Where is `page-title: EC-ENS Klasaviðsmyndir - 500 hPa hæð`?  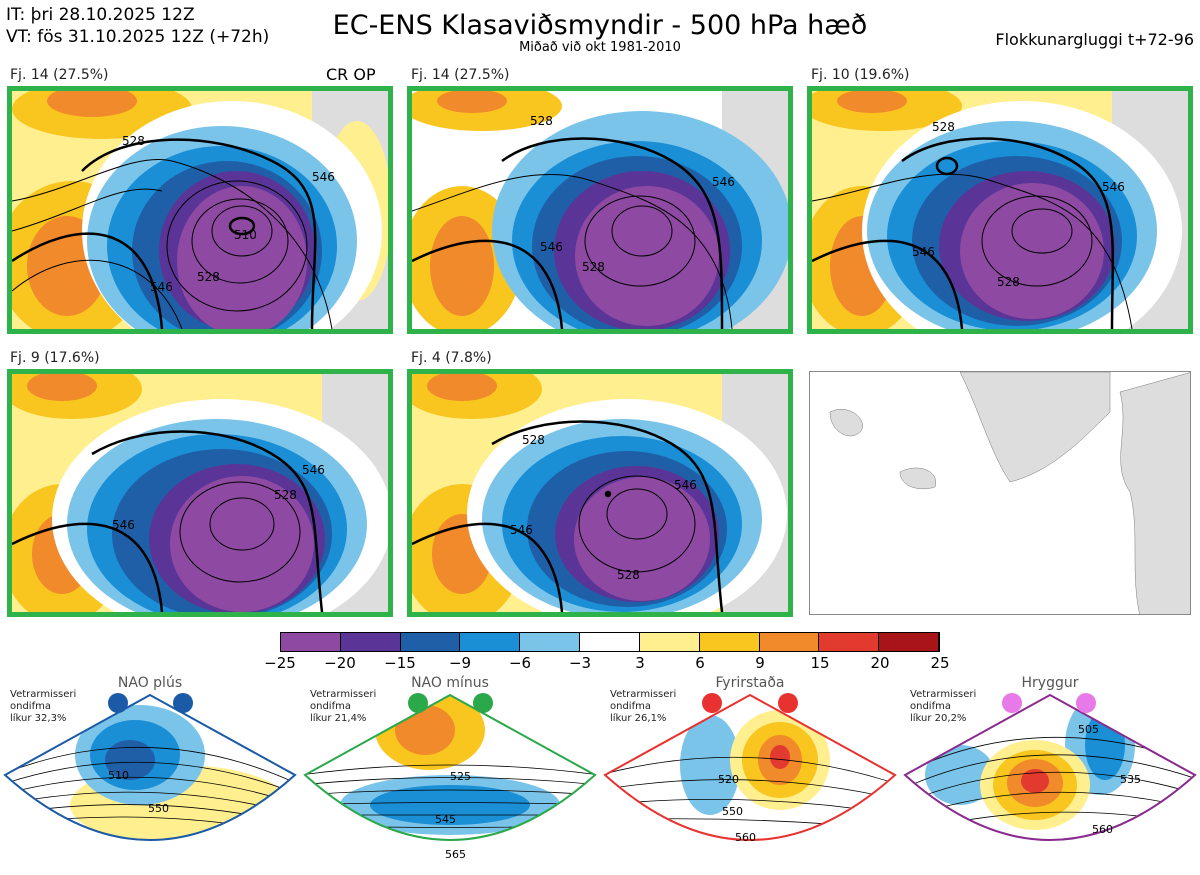 page-title: EC-ENS Klasaviðsmyndir - 500 hPa hæð is located at coordinates (600, 25).